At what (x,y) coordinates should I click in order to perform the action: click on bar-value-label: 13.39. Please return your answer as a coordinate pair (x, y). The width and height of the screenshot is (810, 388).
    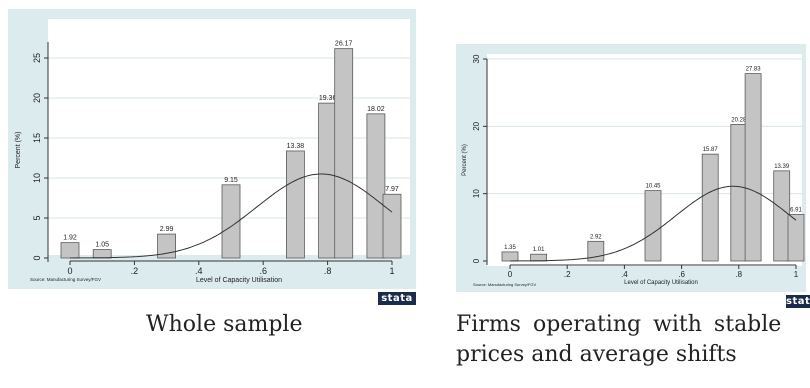
    Looking at the image, I should click on (782, 167).